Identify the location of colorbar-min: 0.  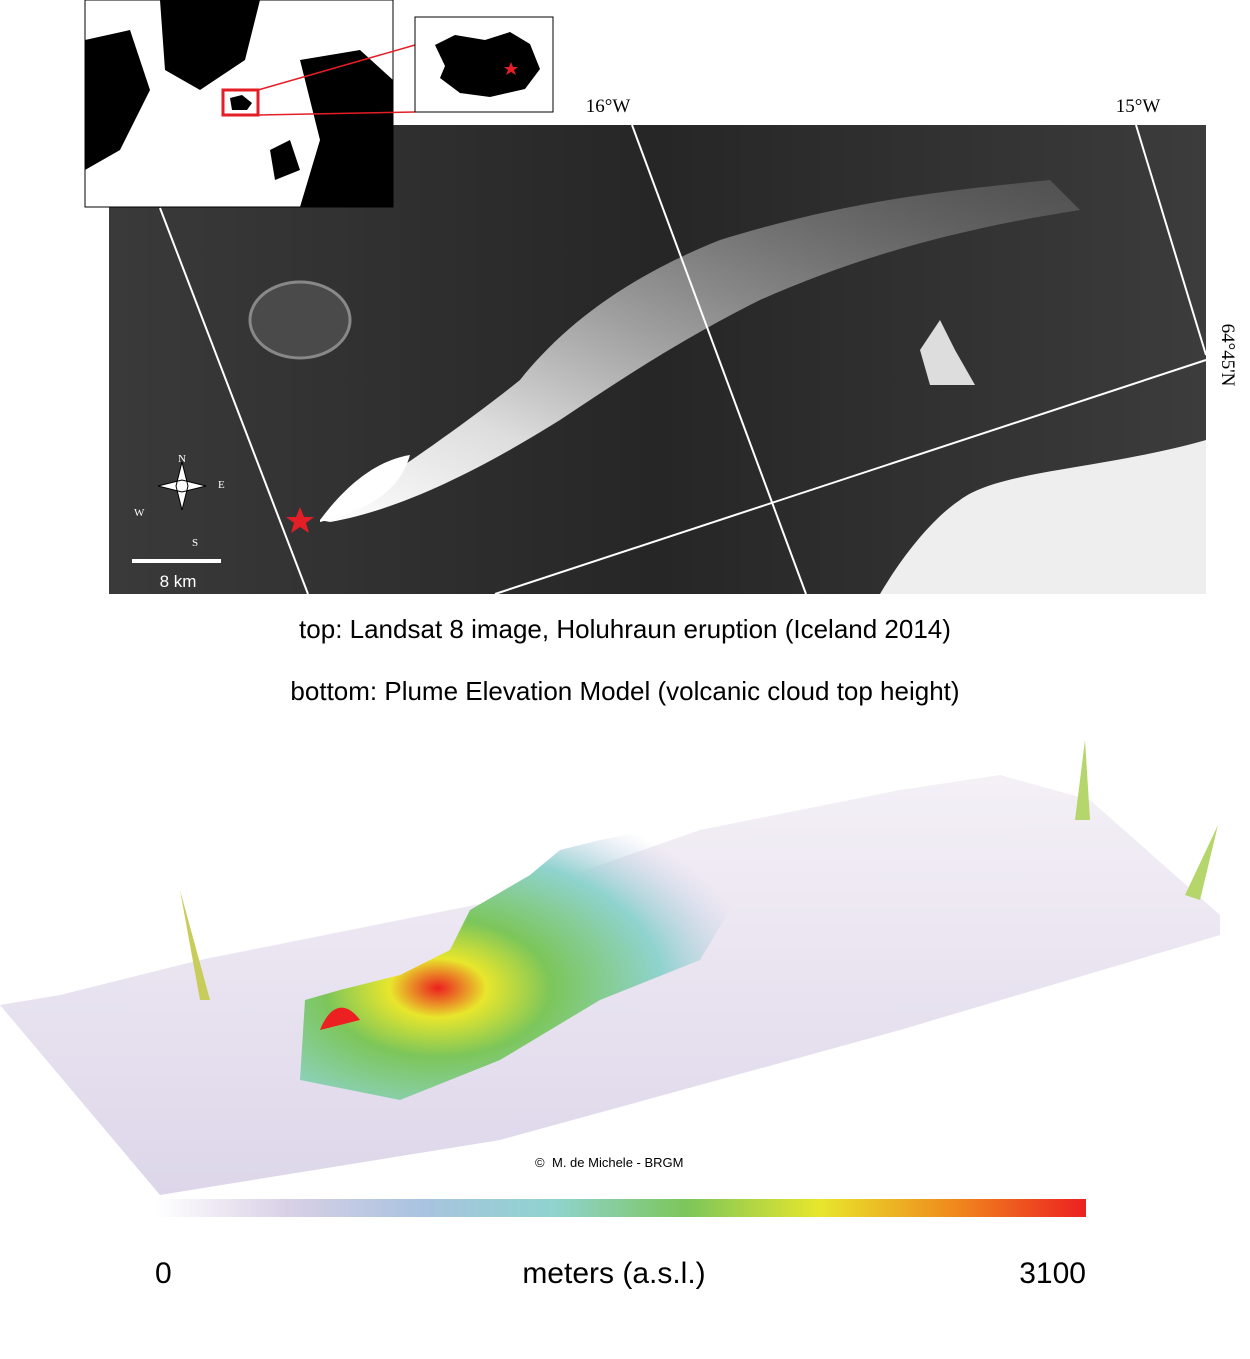
(163, 1273).